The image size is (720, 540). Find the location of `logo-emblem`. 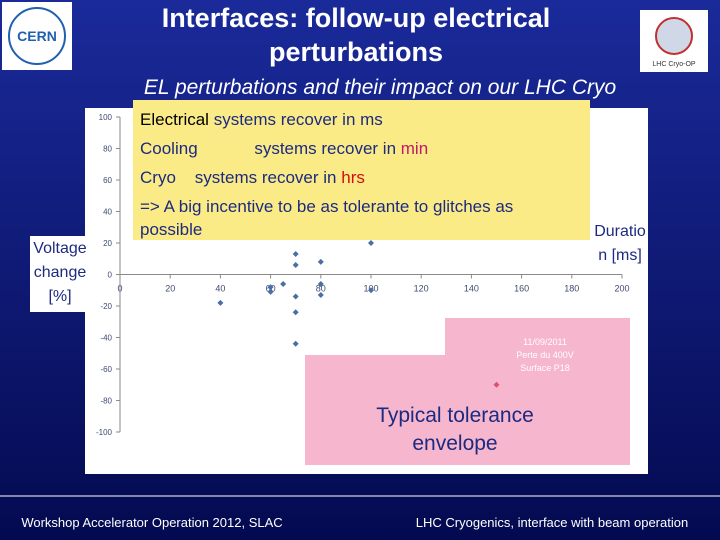

logo-emblem is located at coordinates (674, 36).